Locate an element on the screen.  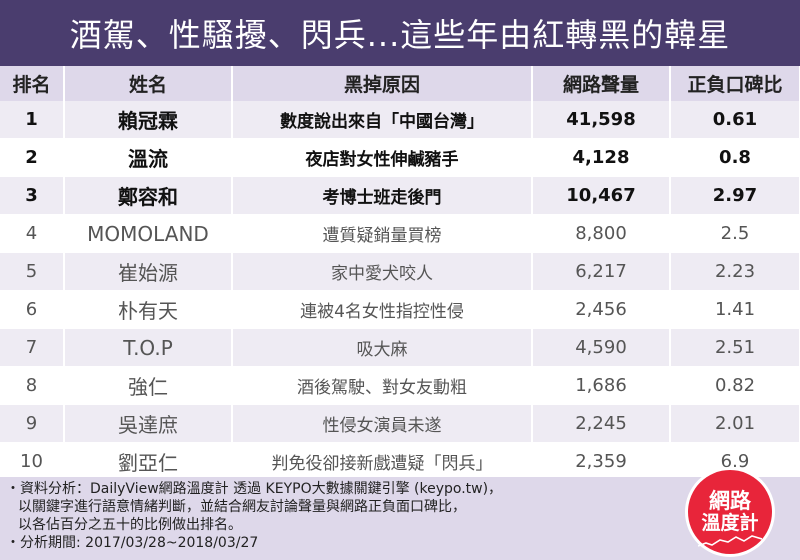
cell-reason: 遭質疑銷量買榜 is located at coordinates (382, 233).